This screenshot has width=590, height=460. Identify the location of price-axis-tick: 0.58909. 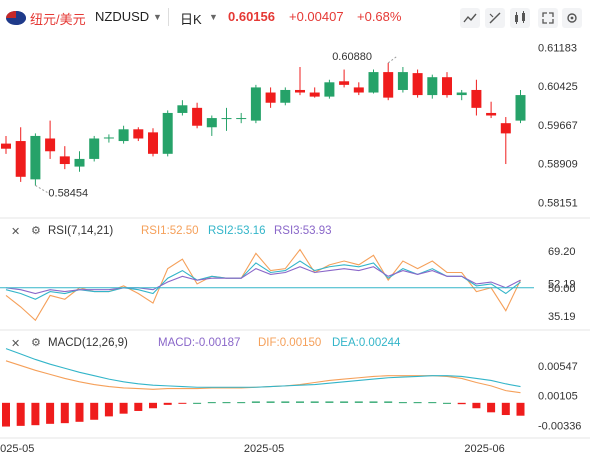
(558, 165).